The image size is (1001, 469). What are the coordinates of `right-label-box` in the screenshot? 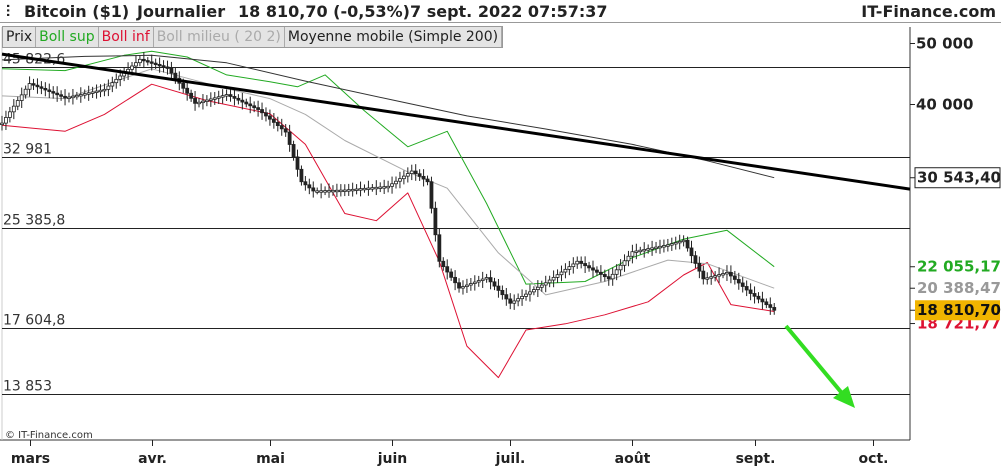 It's located at (957, 310).